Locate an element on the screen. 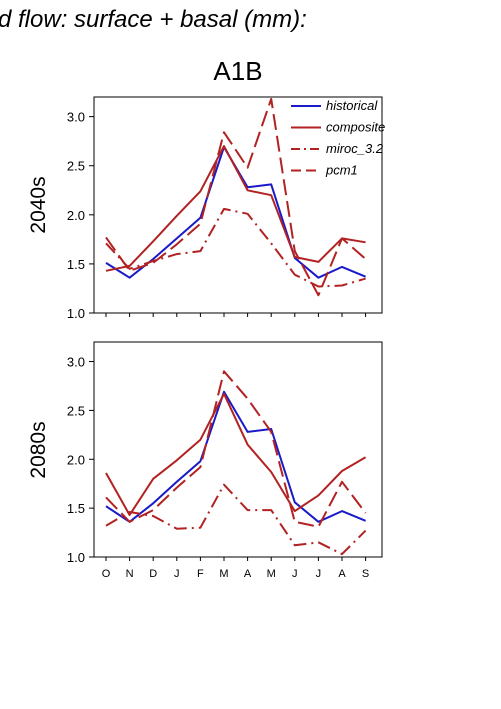 The image size is (501, 709). panel-row-label: 2080s is located at coordinates (38, 449).